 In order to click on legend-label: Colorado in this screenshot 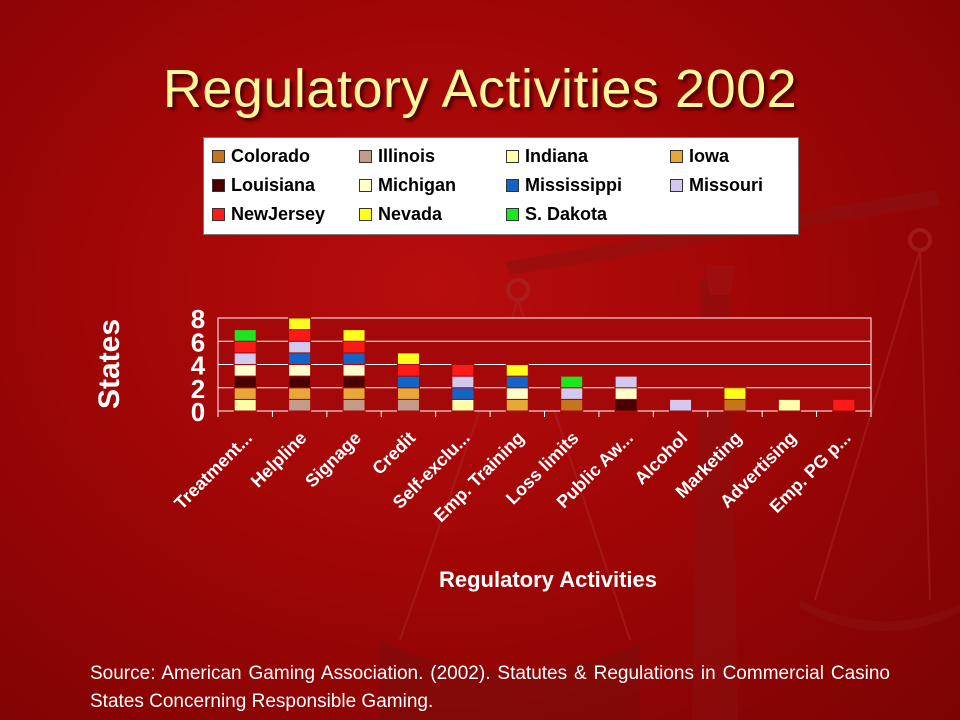, I will do `click(270, 155)`.